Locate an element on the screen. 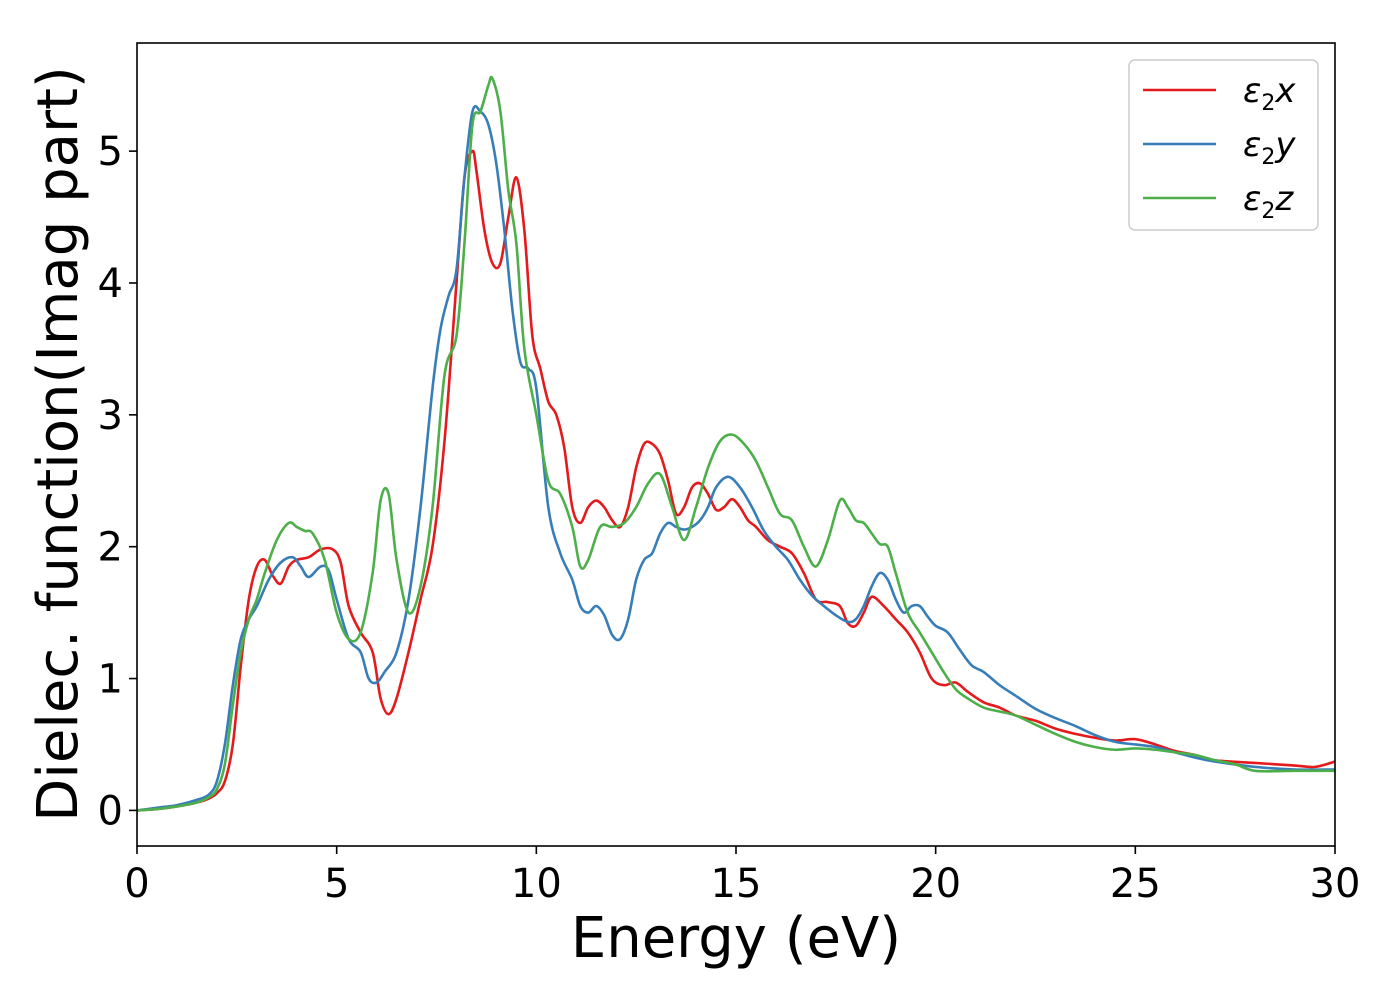 The width and height of the screenshot is (1400, 1000). x-tick-label: 10 is located at coordinates (536, 884).